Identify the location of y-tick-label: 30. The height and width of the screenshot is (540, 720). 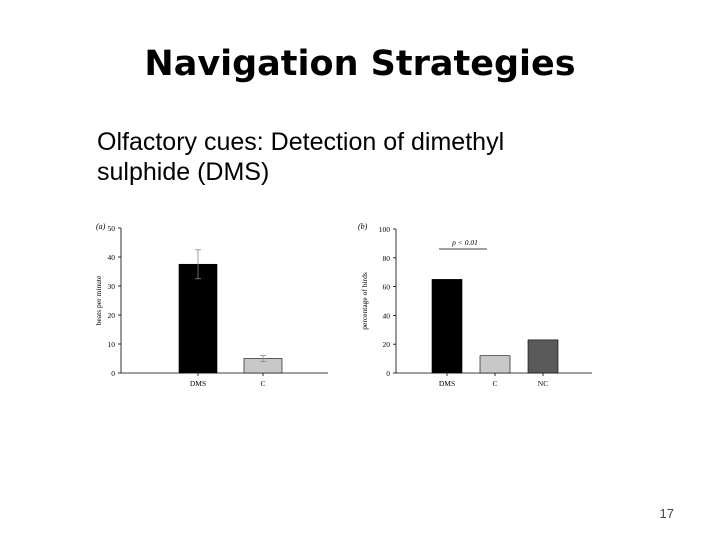
(112, 286).